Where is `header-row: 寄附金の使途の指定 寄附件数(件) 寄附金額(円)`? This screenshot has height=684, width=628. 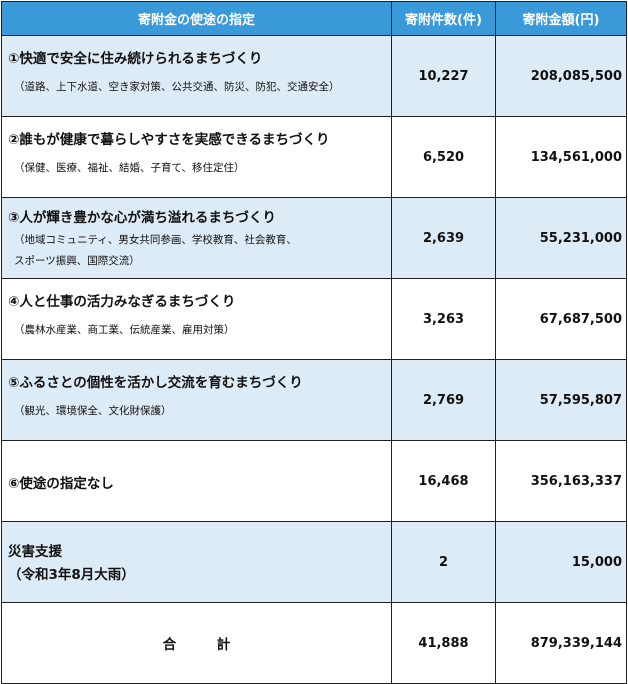
header-row: 寄附金の使途の指定 寄附件数(件) 寄附金額(円) is located at coordinates (314, 18).